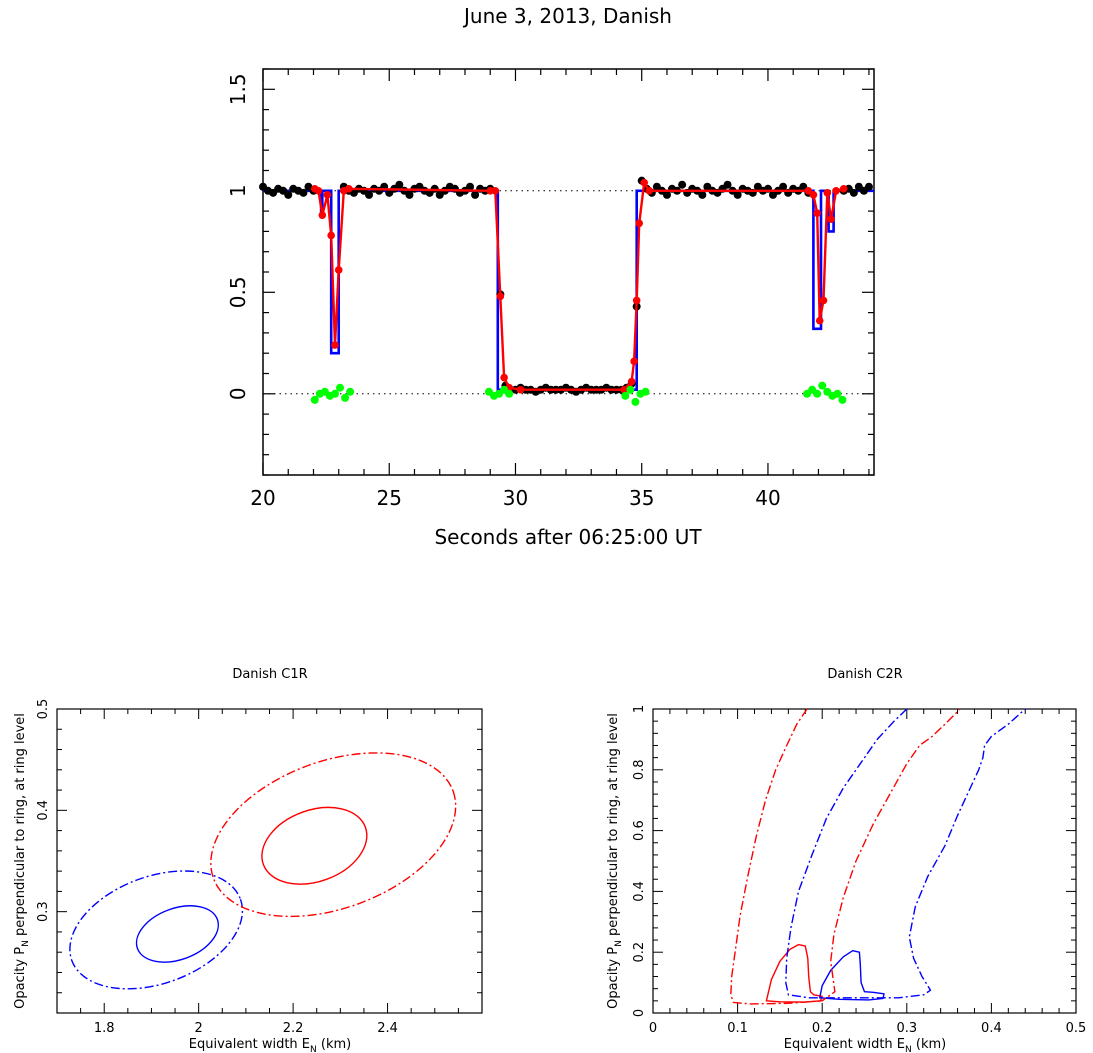 The height and width of the screenshot is (1053, 1093). Describe the element at coordinates (639, 1013) in the screenshot. I see `c2r-y-tick-label: 0` at that location.